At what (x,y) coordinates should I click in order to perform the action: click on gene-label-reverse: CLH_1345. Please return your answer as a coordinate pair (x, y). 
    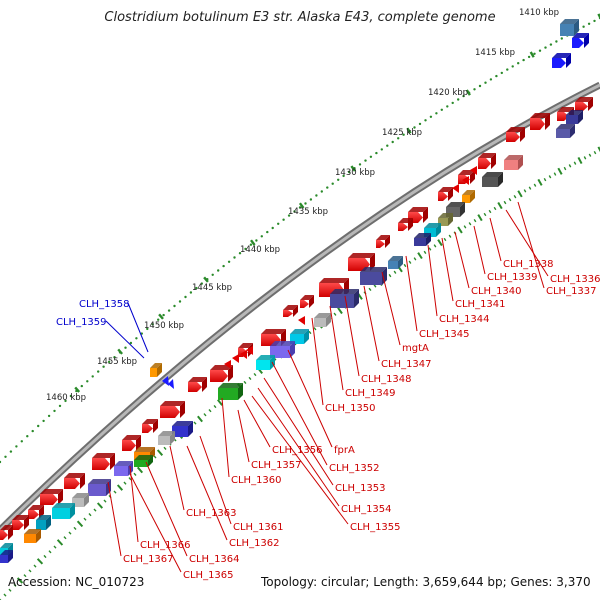
    Looking at the image, I should click on (444, 334).